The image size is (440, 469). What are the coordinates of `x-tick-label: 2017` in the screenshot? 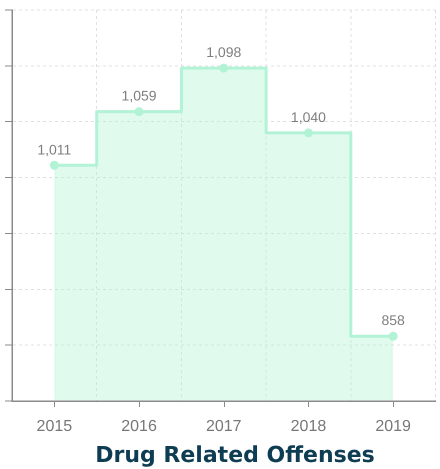 It's located at (224, 427).